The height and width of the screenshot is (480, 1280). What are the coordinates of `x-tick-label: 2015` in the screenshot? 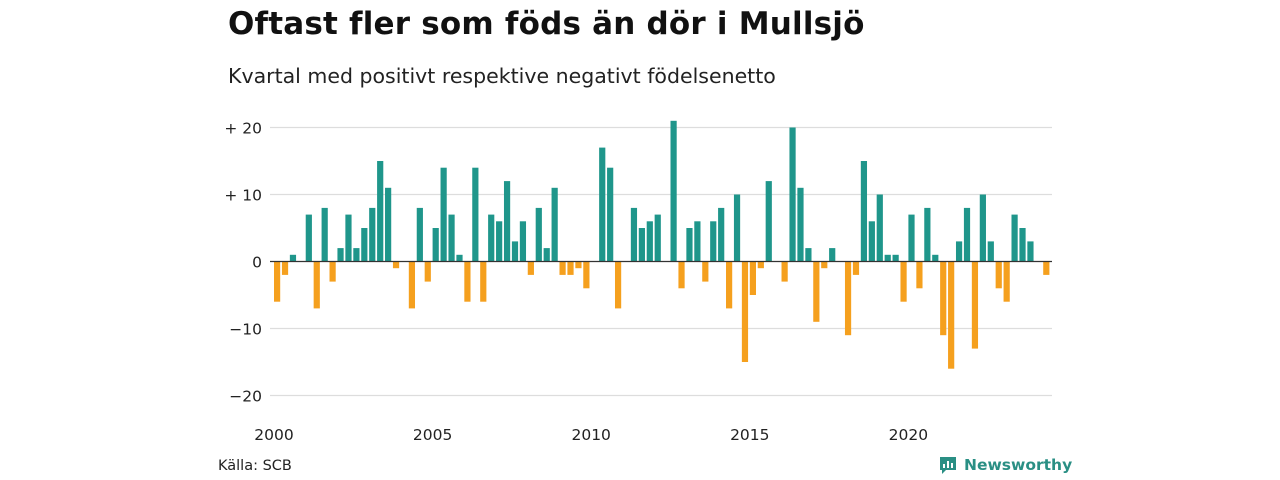 It's located at (749, 435).